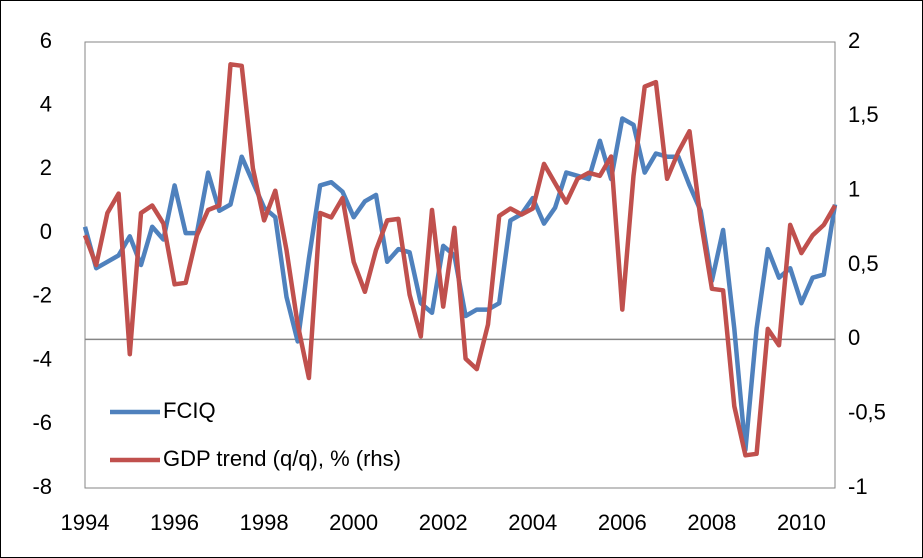 Image resolution: width=923 pixels, height=558 pixels. I want to click on y-tick-label: 6, so click(46, 40).